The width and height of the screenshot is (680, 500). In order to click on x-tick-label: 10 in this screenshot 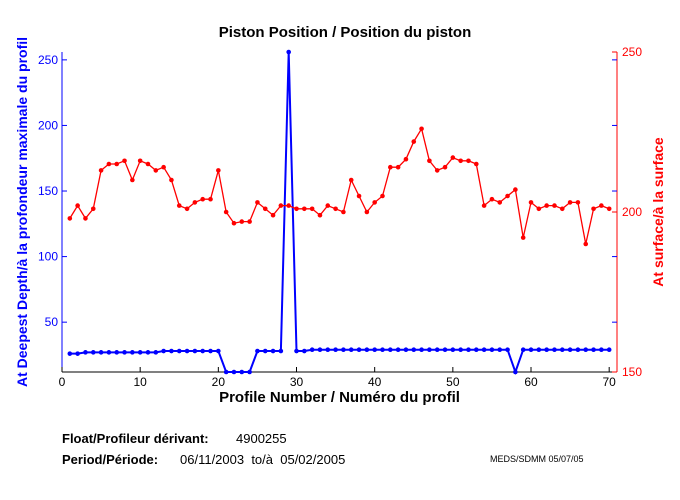, I will do `click(140, 382)`.